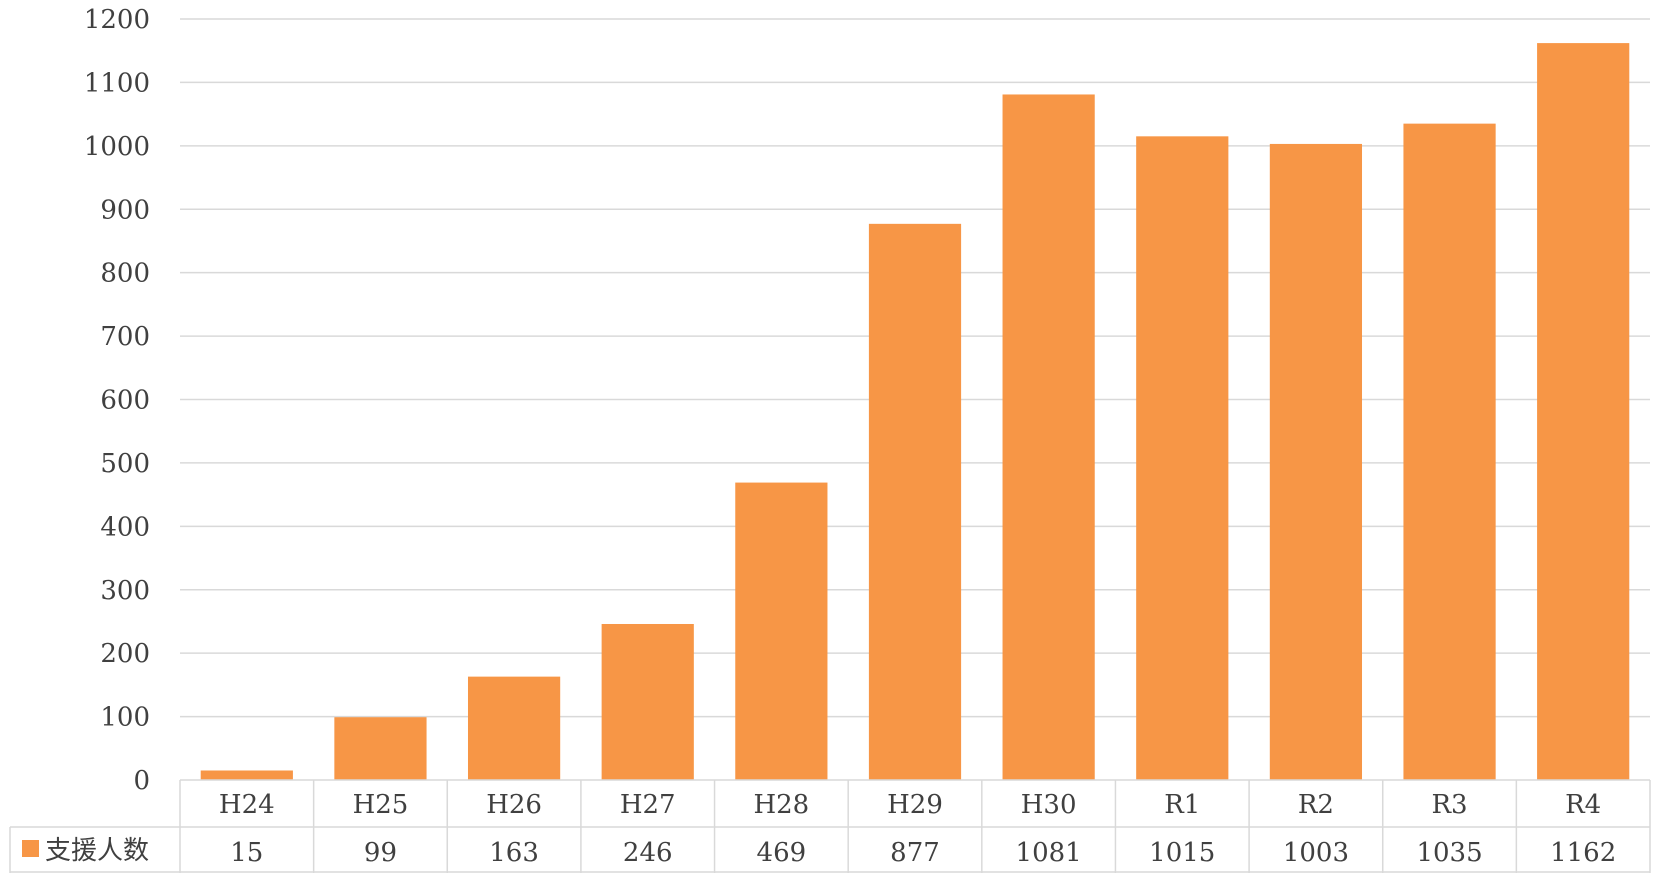  I want to click on x-tick-label: H25, so click(381, 805).